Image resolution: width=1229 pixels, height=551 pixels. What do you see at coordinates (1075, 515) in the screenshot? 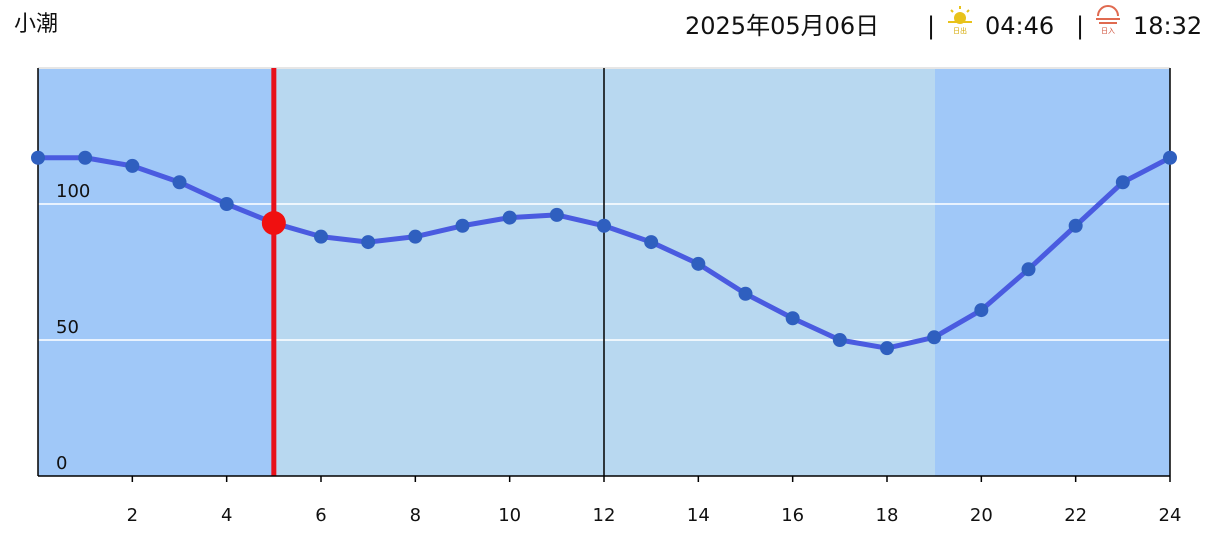
I see `x-tick-label: 22` at bounding box center [1075, 515].